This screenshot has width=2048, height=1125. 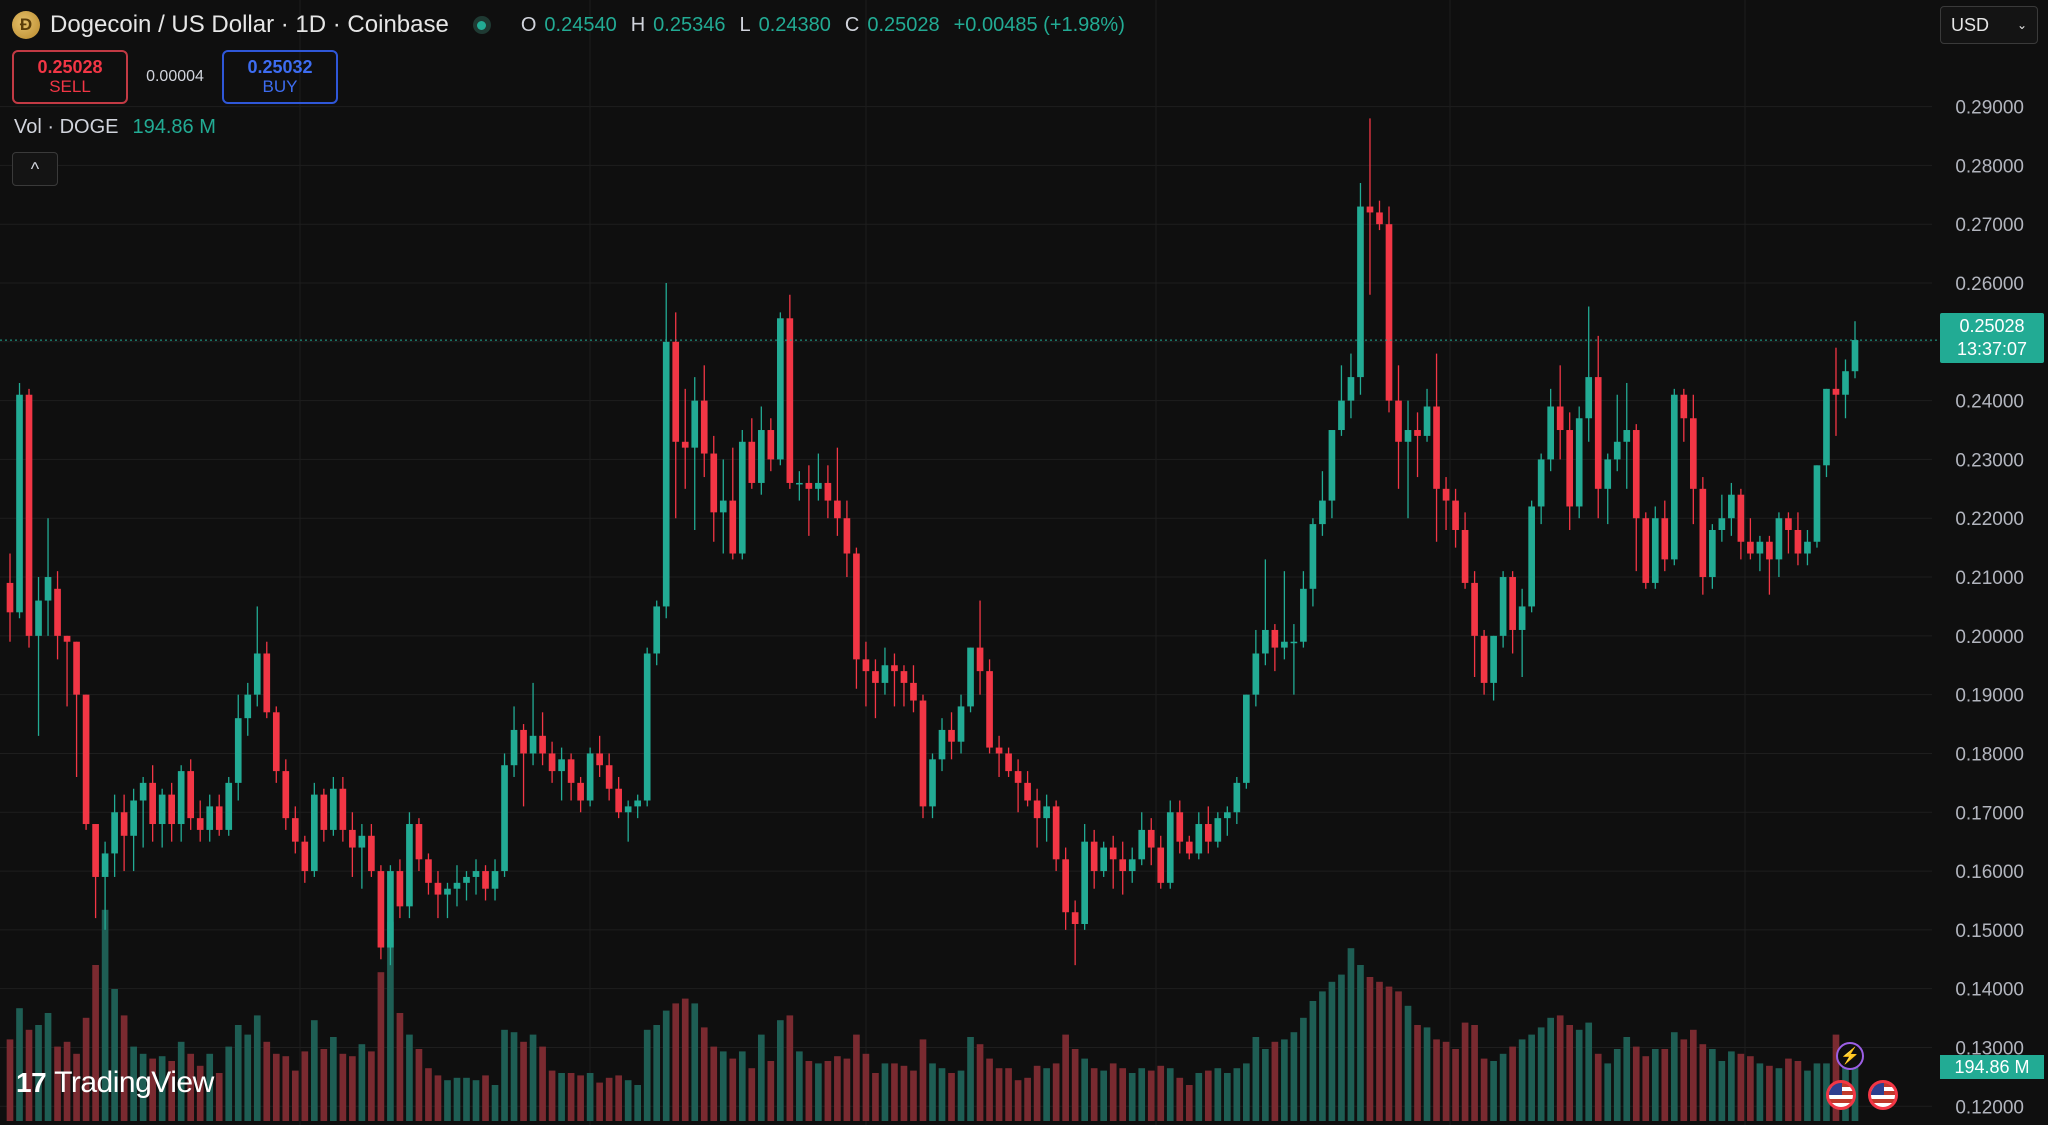 I want to click on sell-button: 0.25028 SELL, so click(x=70, y=77).